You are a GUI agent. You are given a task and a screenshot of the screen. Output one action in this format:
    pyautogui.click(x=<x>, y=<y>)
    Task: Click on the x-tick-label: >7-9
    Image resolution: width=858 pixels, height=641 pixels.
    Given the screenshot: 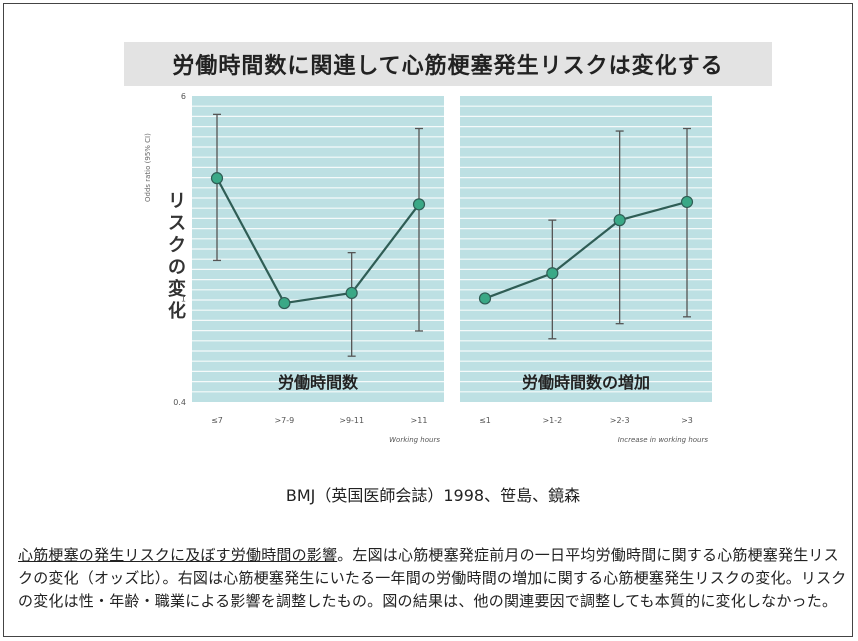 What is the action you would take?
    pyautogui.click(x=284, y=420)
    